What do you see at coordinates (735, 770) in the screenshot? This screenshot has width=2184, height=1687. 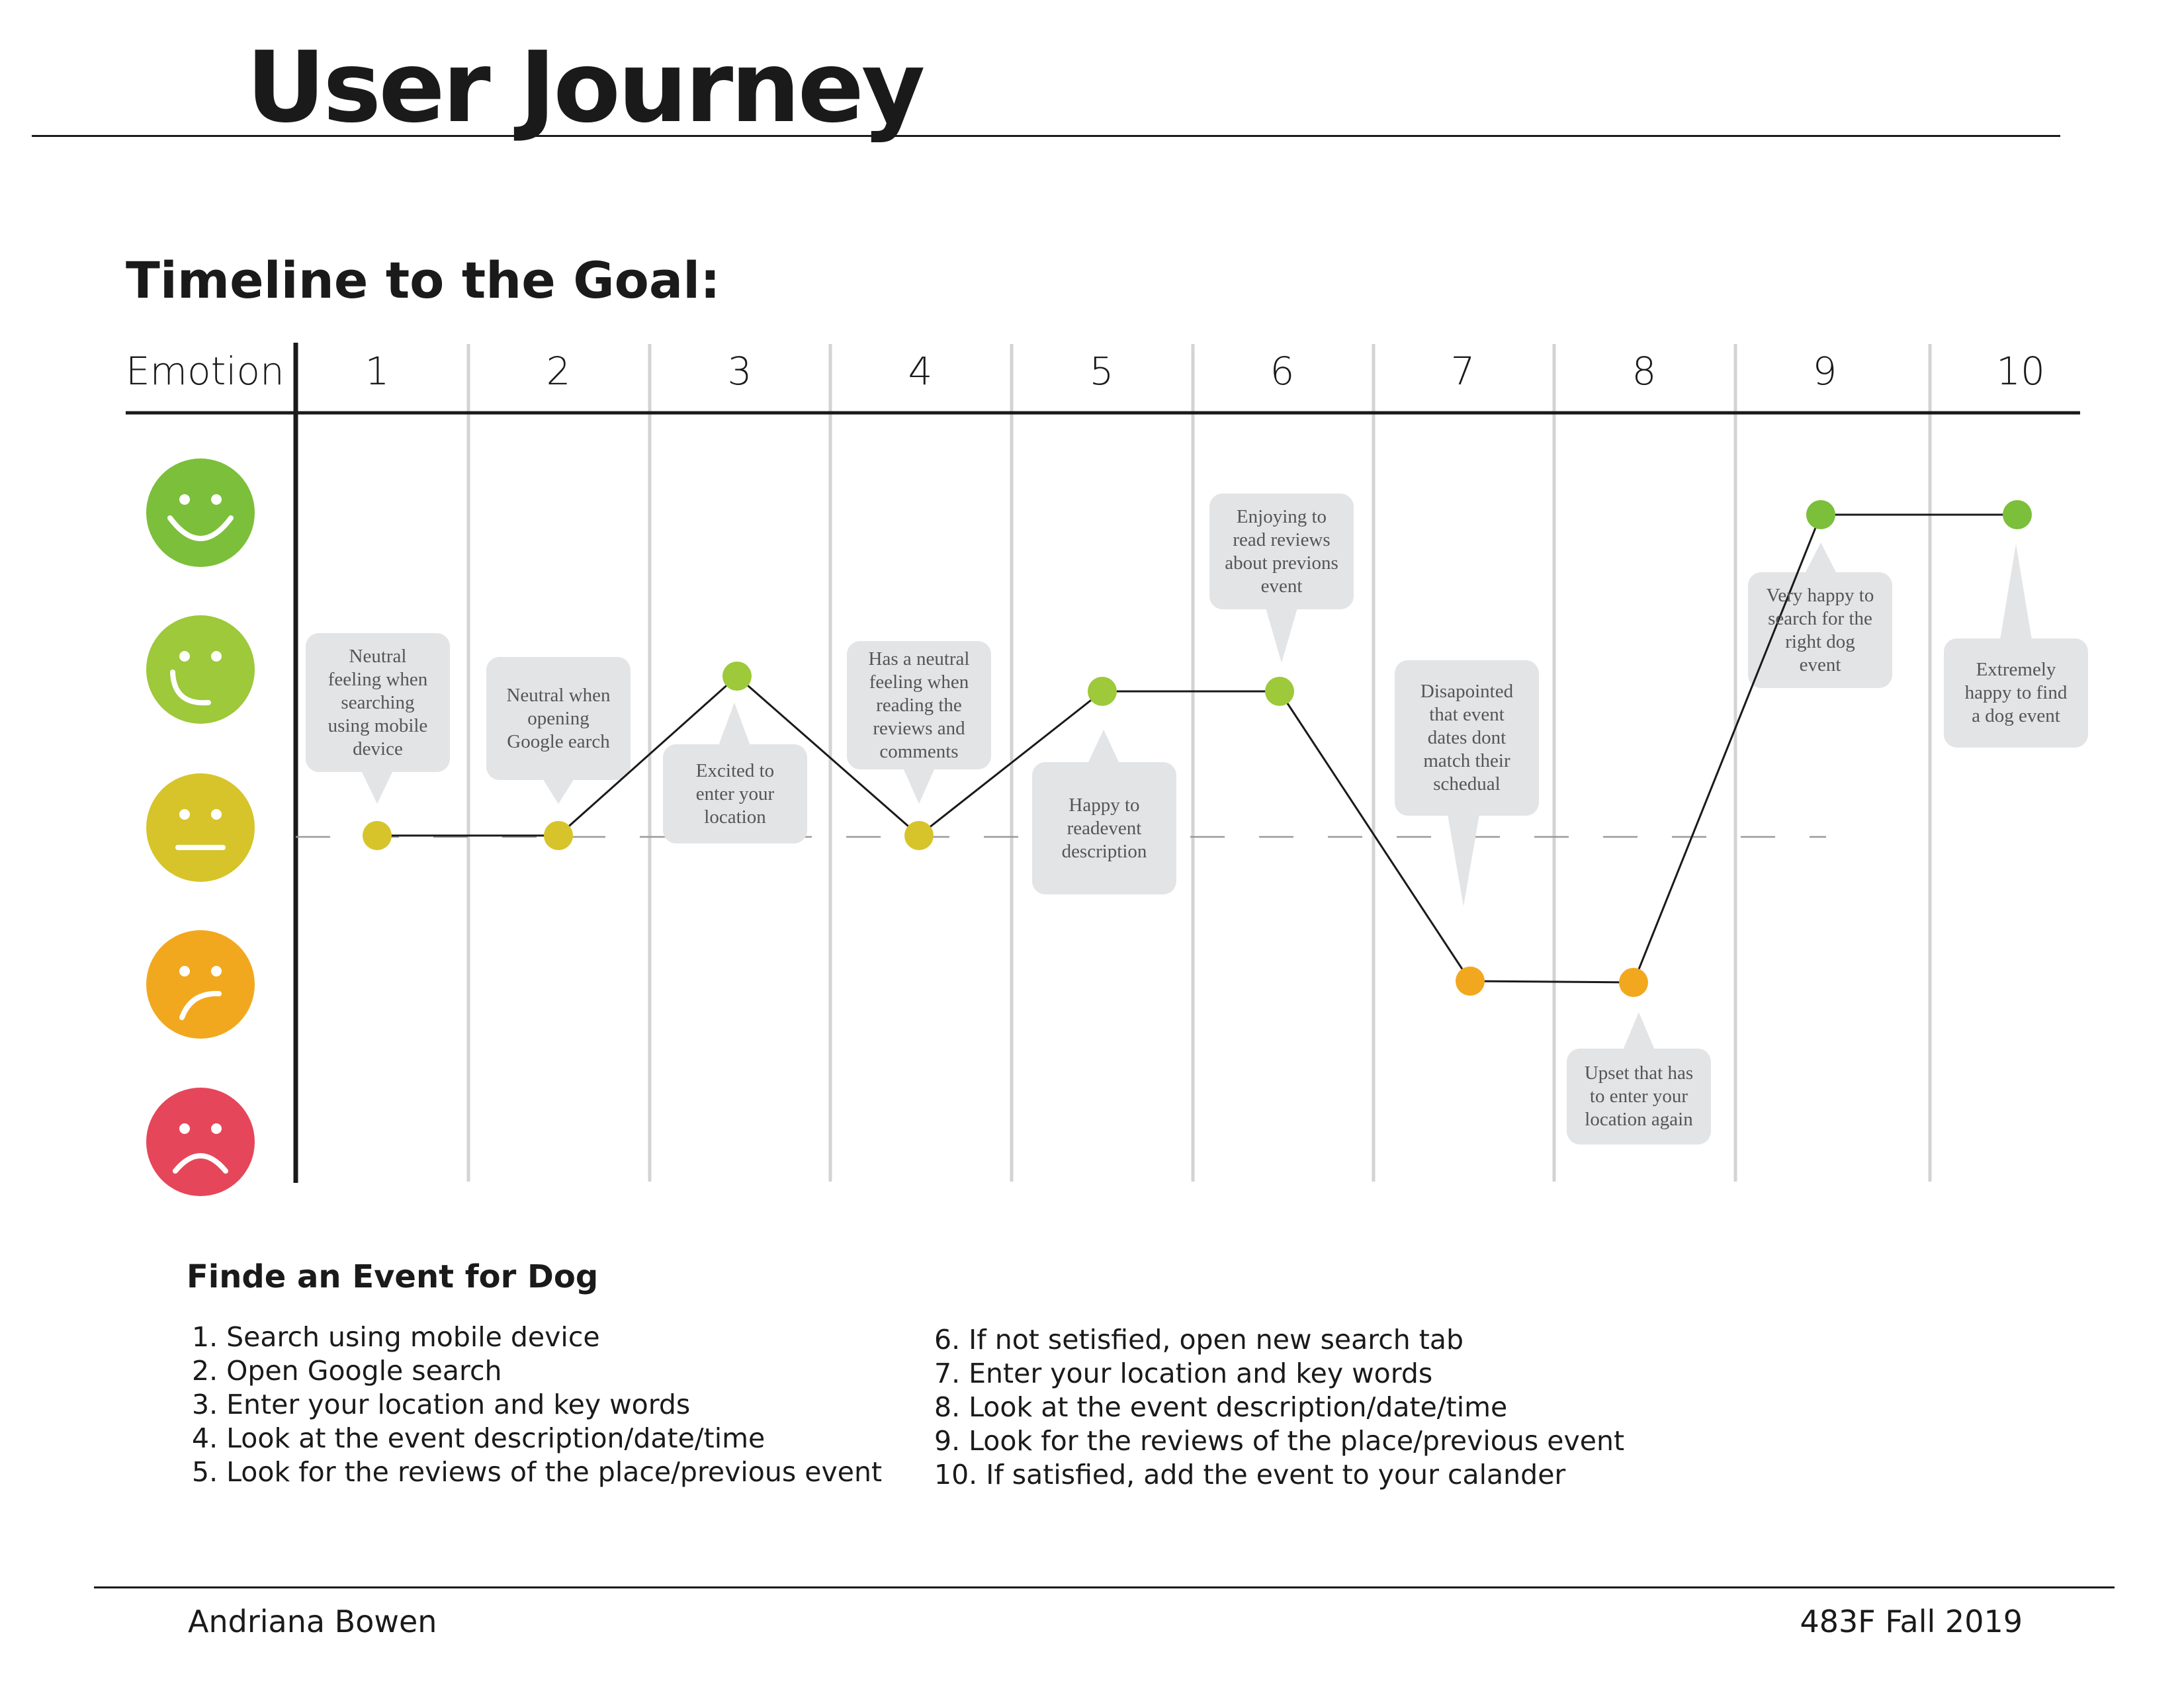 I see `journey-note-line: Excited to` at bounding box center [735, 770].